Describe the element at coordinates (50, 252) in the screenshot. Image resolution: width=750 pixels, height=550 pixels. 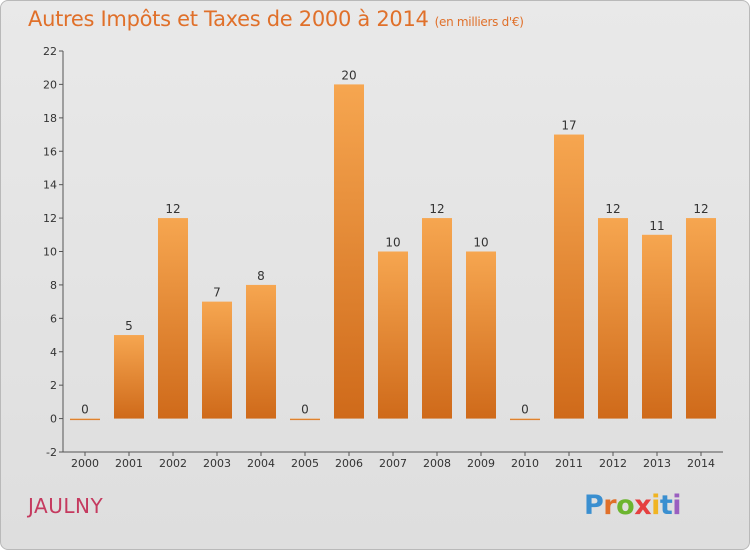
I see `y-tick-label: 10` at that location.